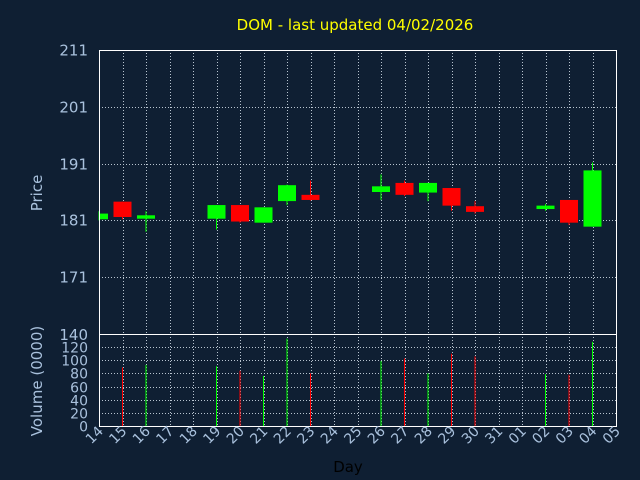  I want to click on price-axis-label: Price, so click(37, 193).